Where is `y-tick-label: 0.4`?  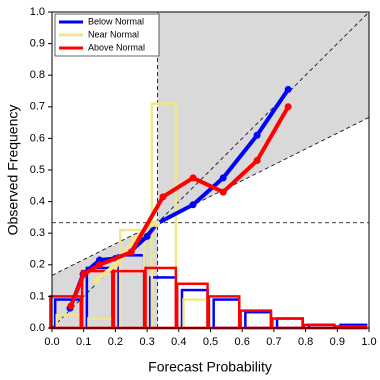
y-tick-label: 0.4 is located at coordinates (37, 202).